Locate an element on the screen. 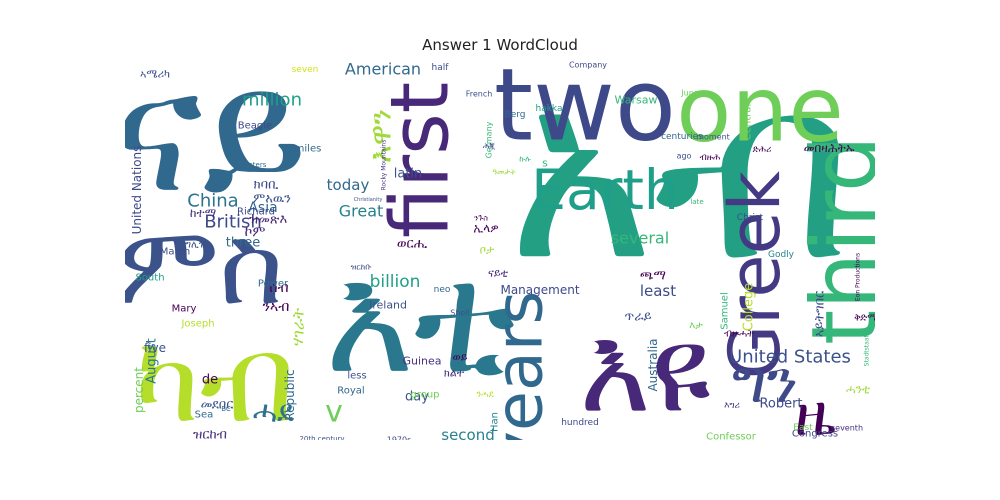 The image size is (1000, 500). word-113: ክልተ is located at coordinates (454, 373).